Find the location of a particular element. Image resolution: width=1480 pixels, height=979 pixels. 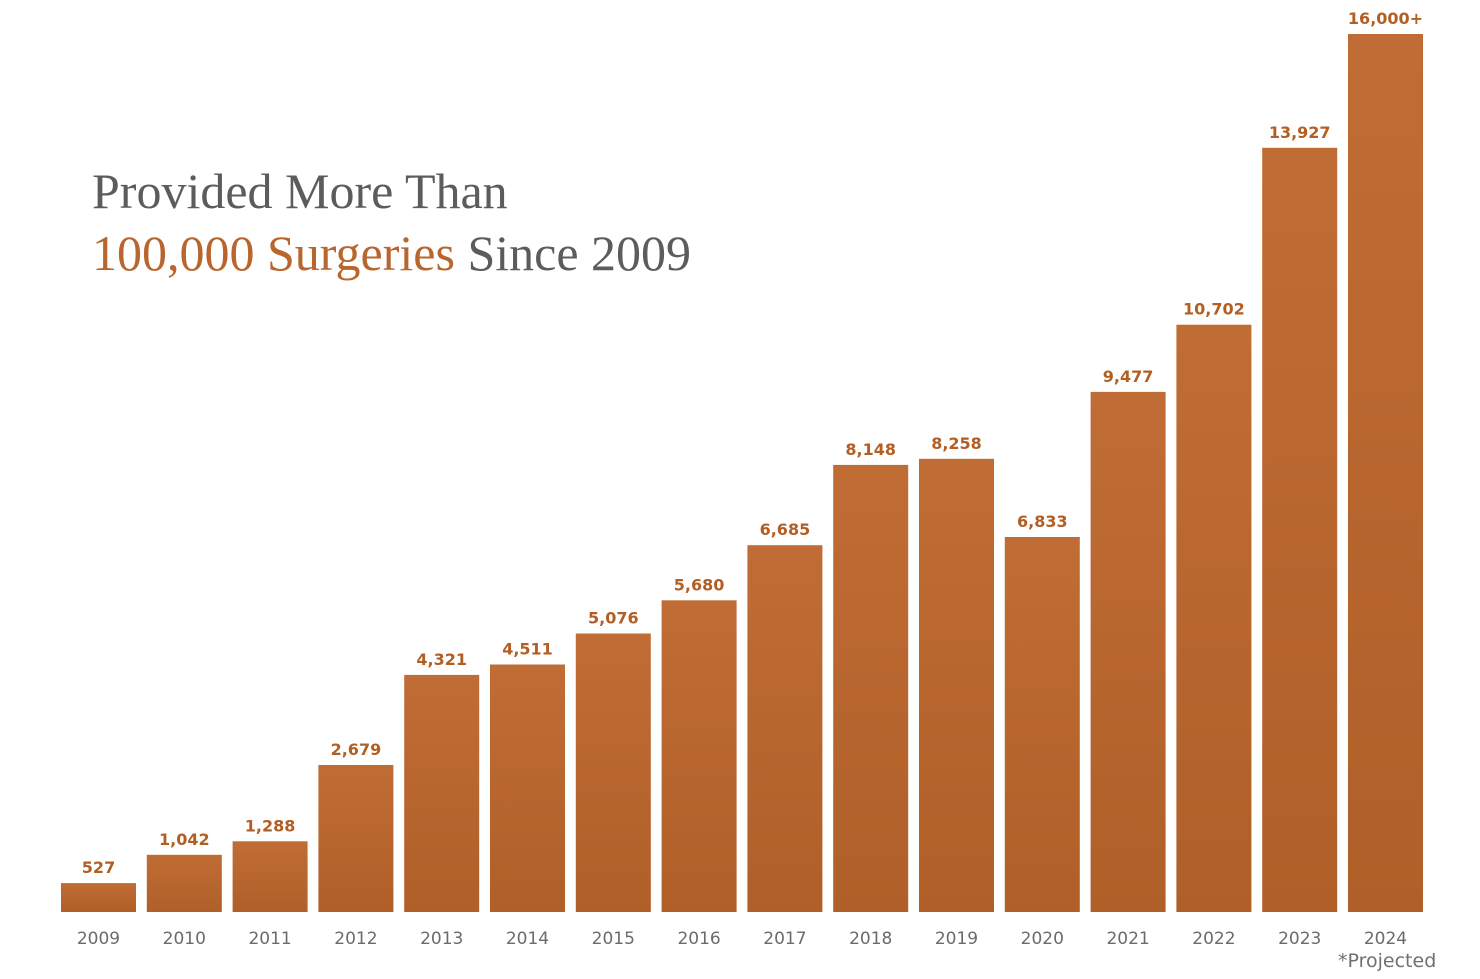

bar-group-2016: 5,680 2016 is located at coordinates (699, 762).